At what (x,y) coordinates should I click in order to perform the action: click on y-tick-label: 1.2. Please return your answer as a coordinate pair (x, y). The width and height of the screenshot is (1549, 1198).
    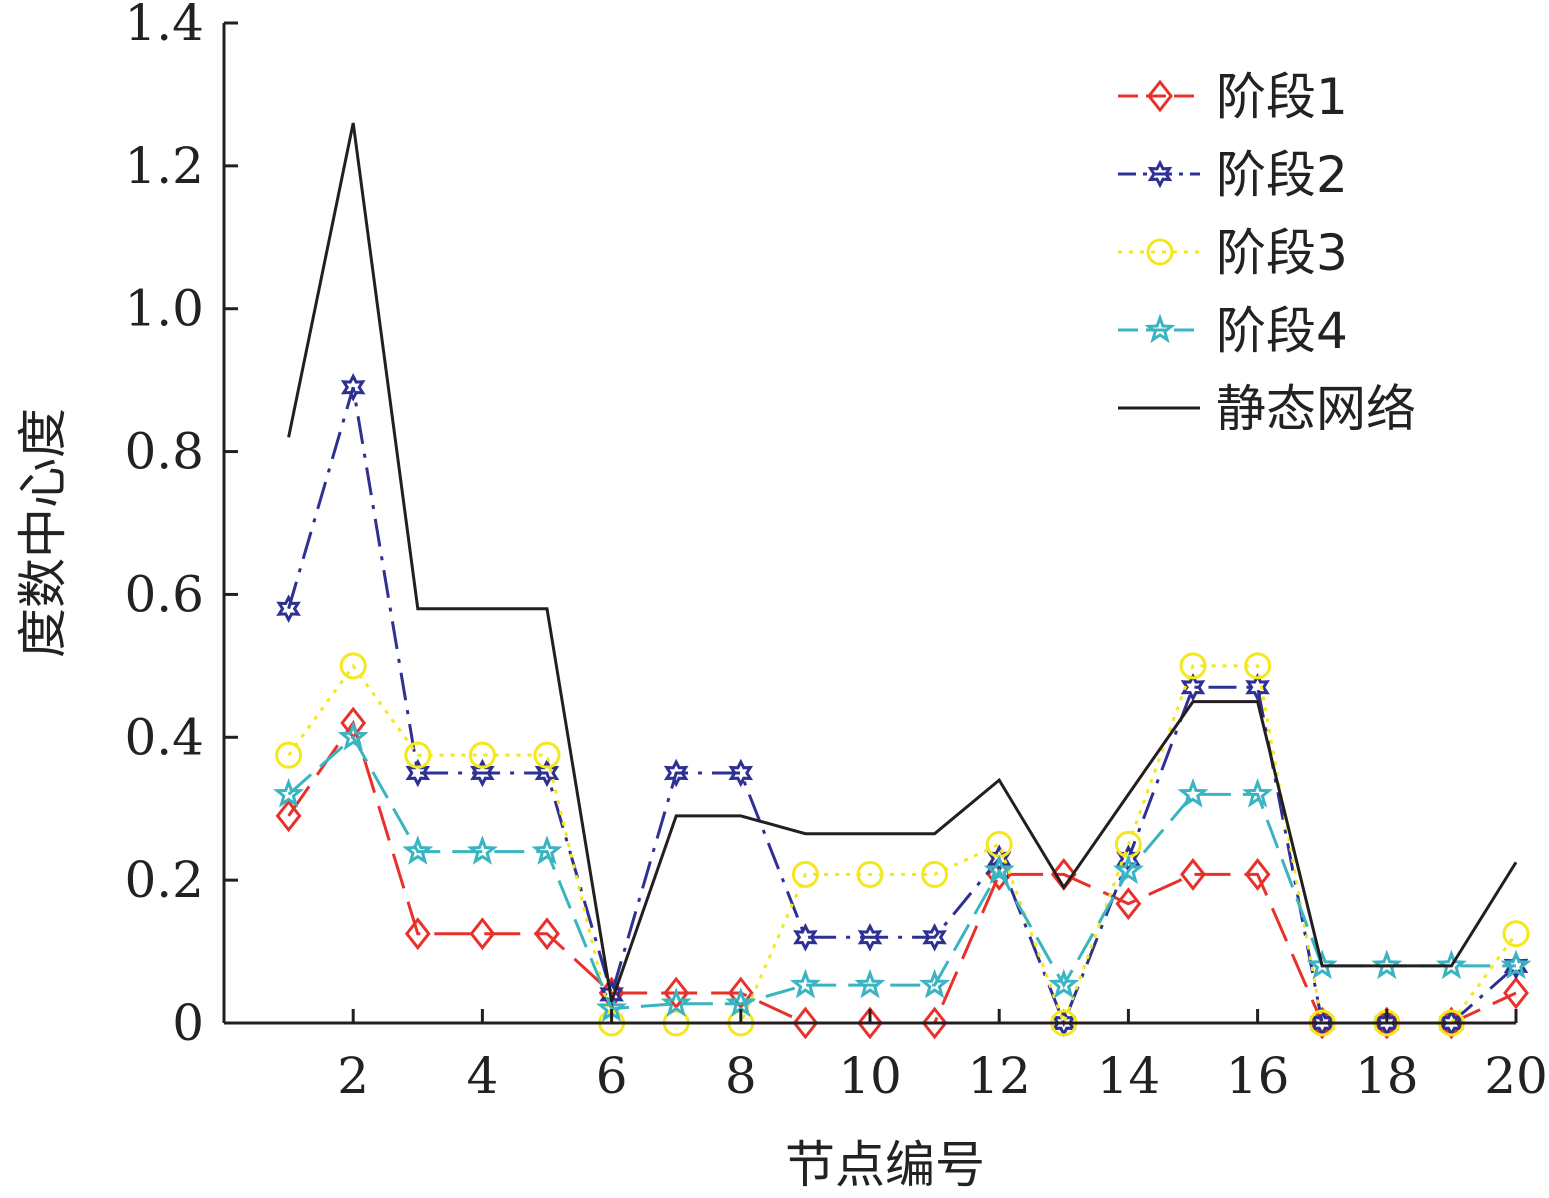
    Looking at the image, I should click on (164, 166).